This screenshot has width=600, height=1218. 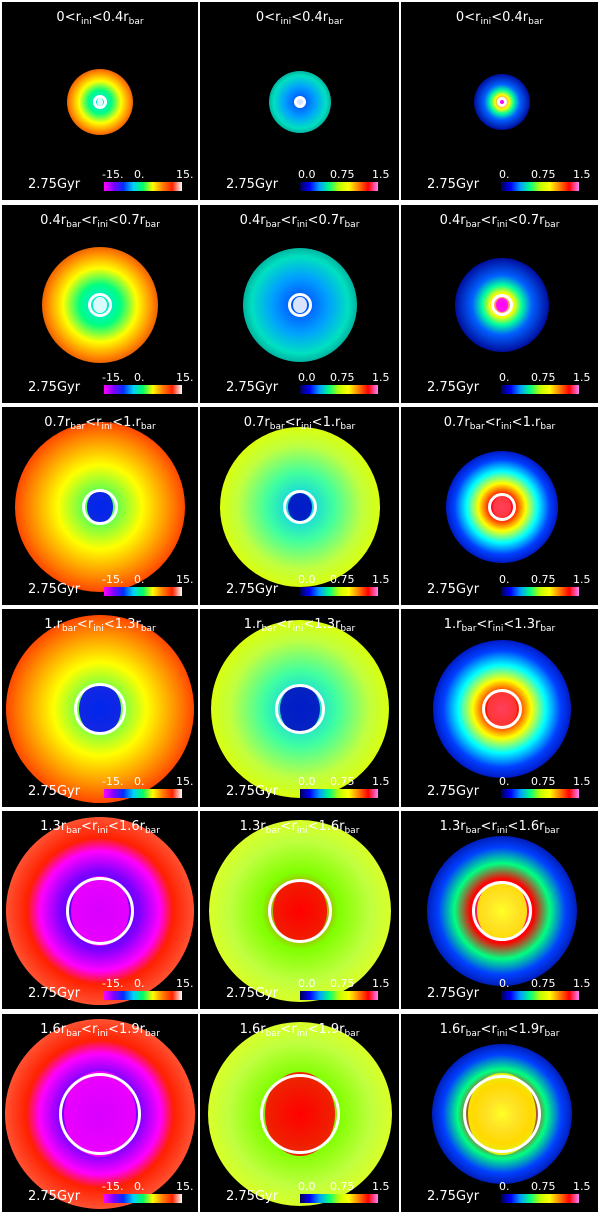 I want to click on map-panel: 1.3rbar<rini<1.6rbar 2.75Gyr 0. 0.75 1.5, so click(x=499, y=910).